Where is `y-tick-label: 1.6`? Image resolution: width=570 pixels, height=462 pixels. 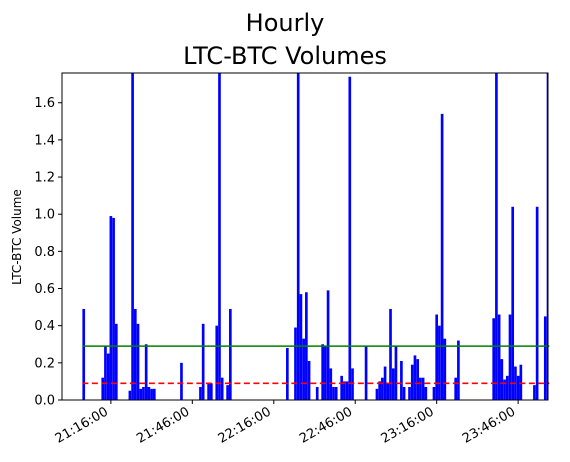
y-tick-label: 1.6 is located at coordinates (44, 103).